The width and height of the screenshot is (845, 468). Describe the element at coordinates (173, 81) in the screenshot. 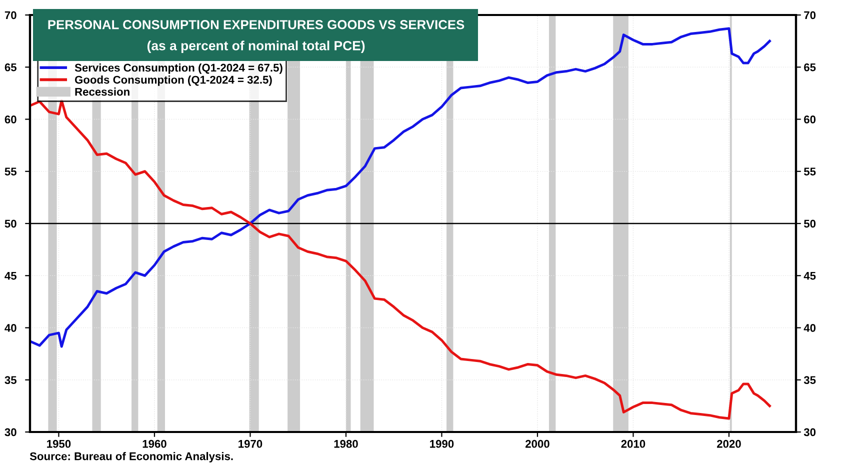

I see `legend-label: Goods Consumption (Q1-2024 = 32.5)` at that location.